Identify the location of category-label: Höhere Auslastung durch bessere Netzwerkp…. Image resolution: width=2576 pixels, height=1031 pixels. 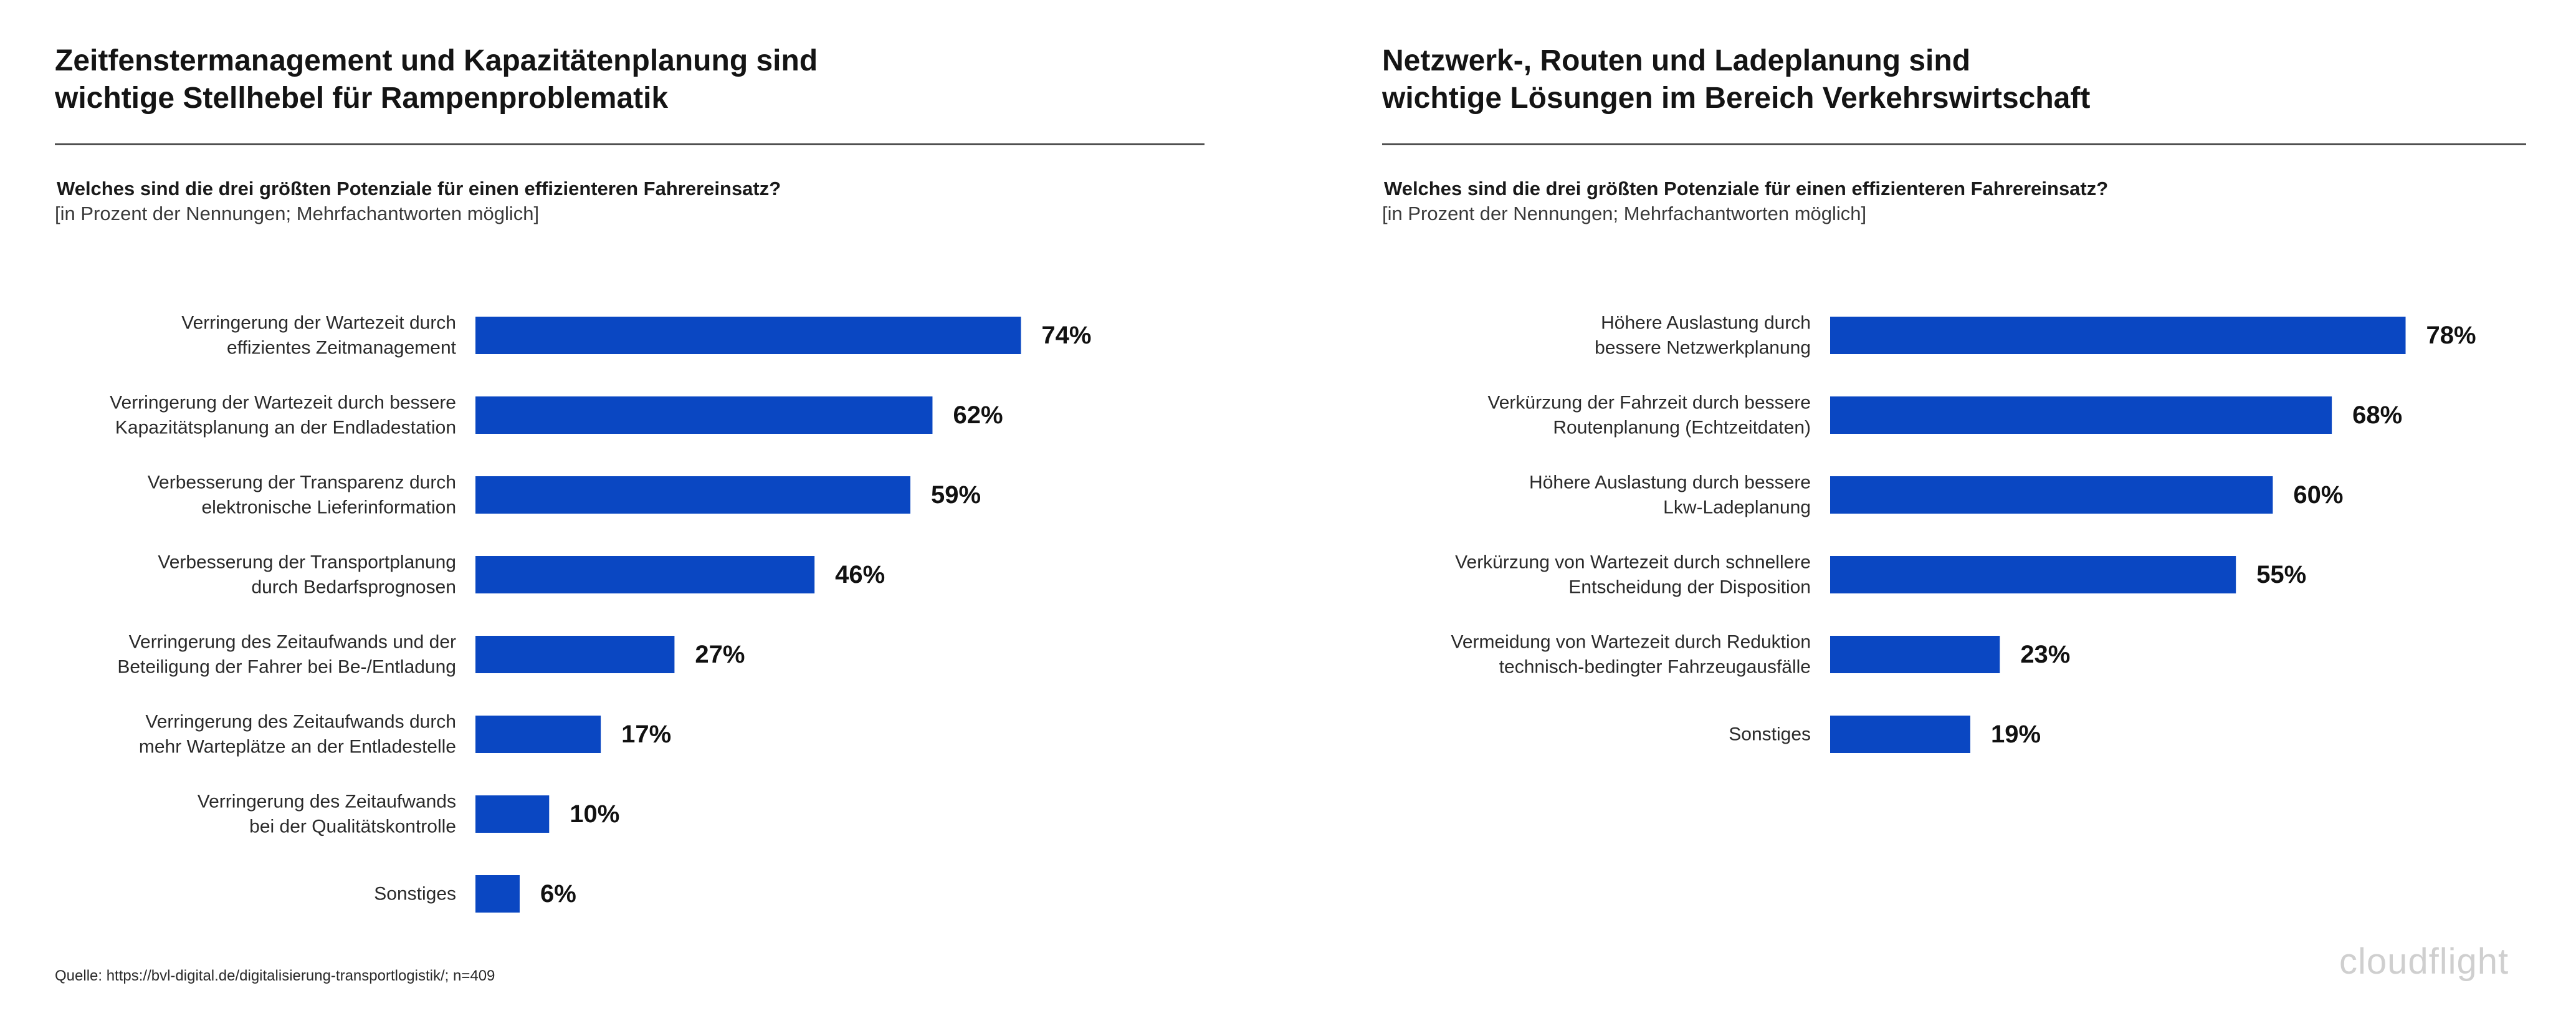
(1703, 335).